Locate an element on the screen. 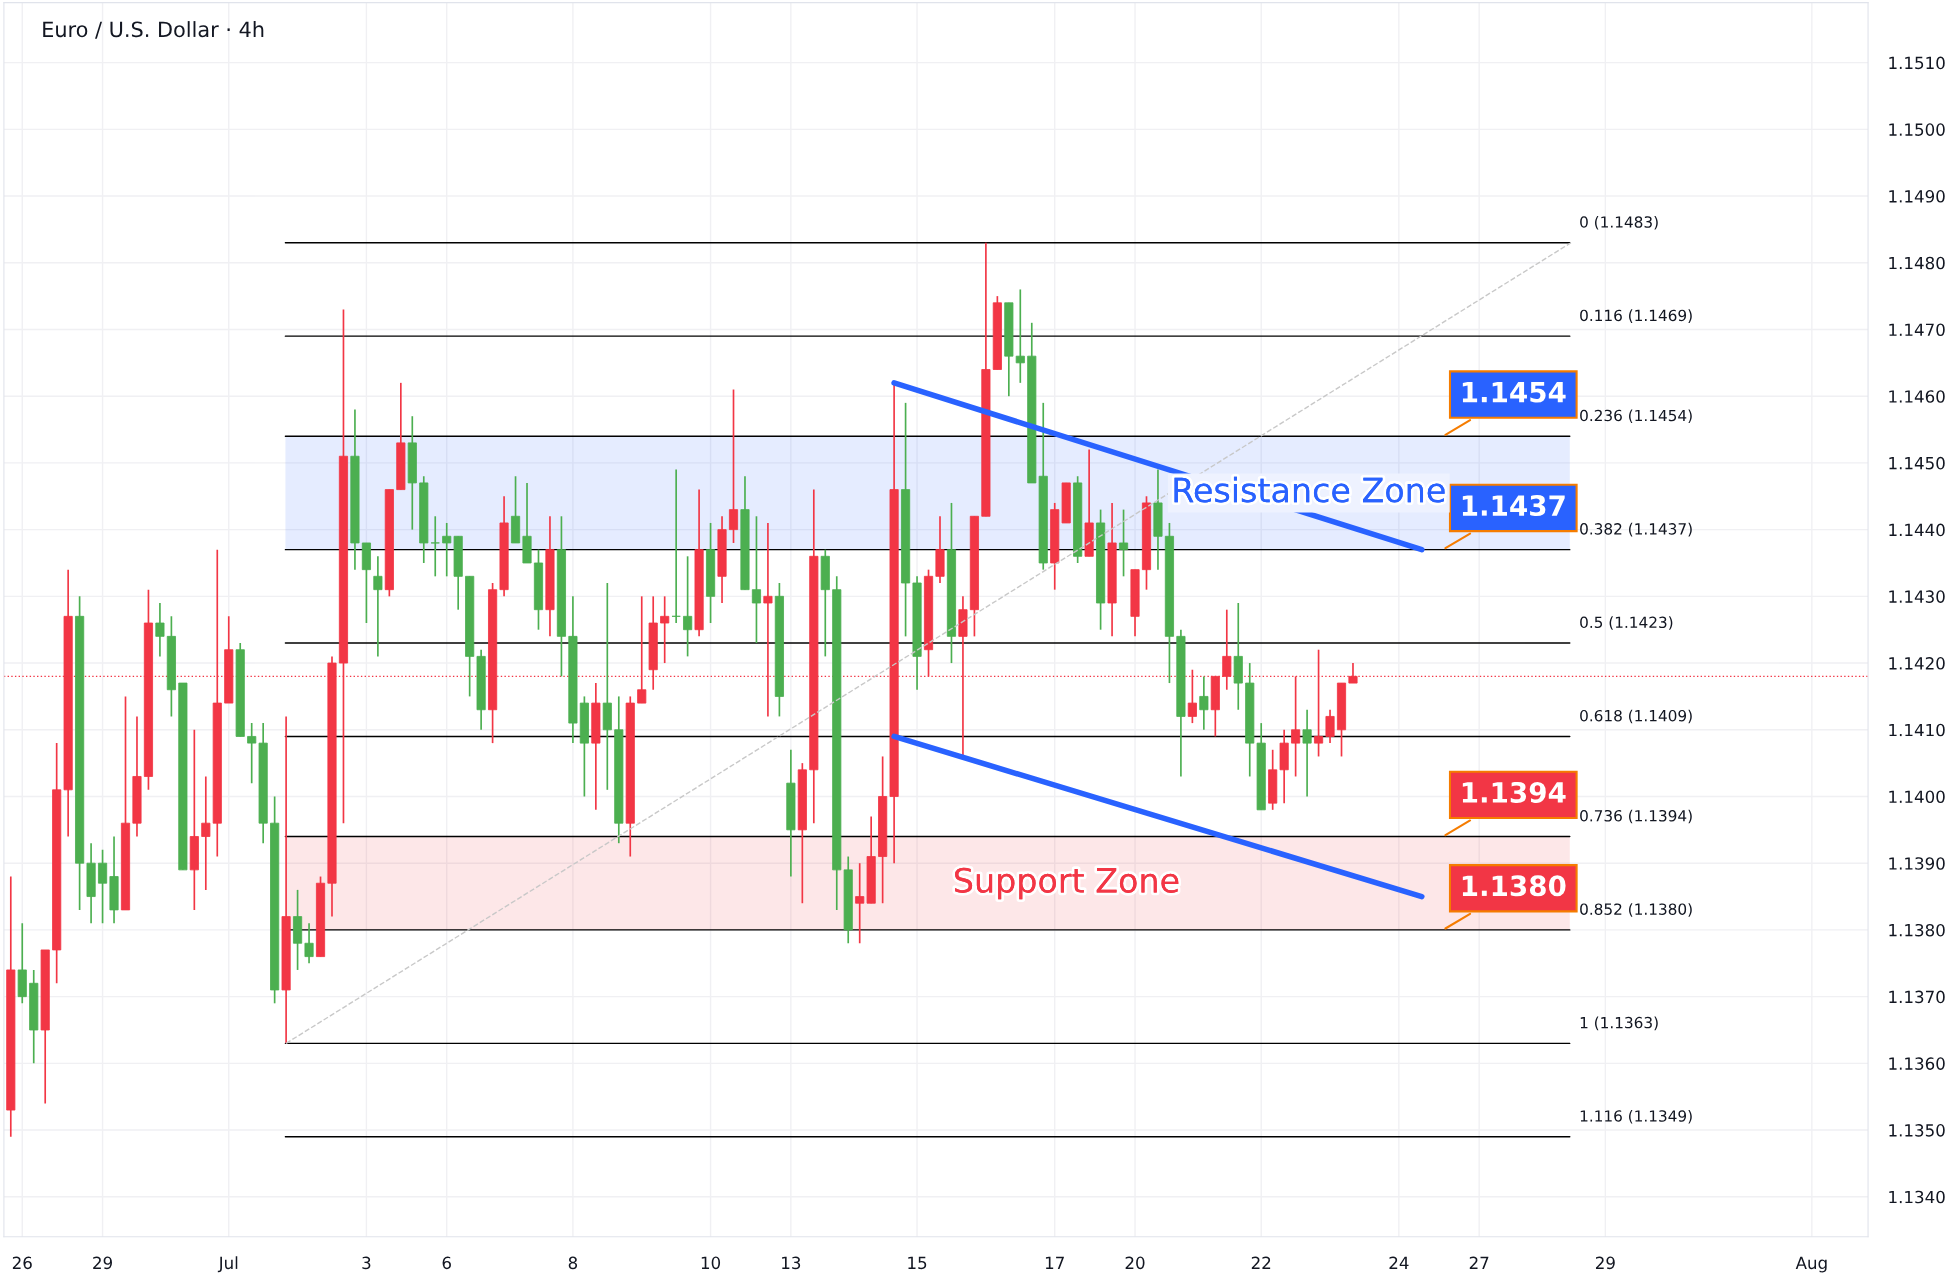 This screenshot has width=1952, height=1287. ref-line-label: 1 (1.1363) is located at coordinates (1619, 1023).